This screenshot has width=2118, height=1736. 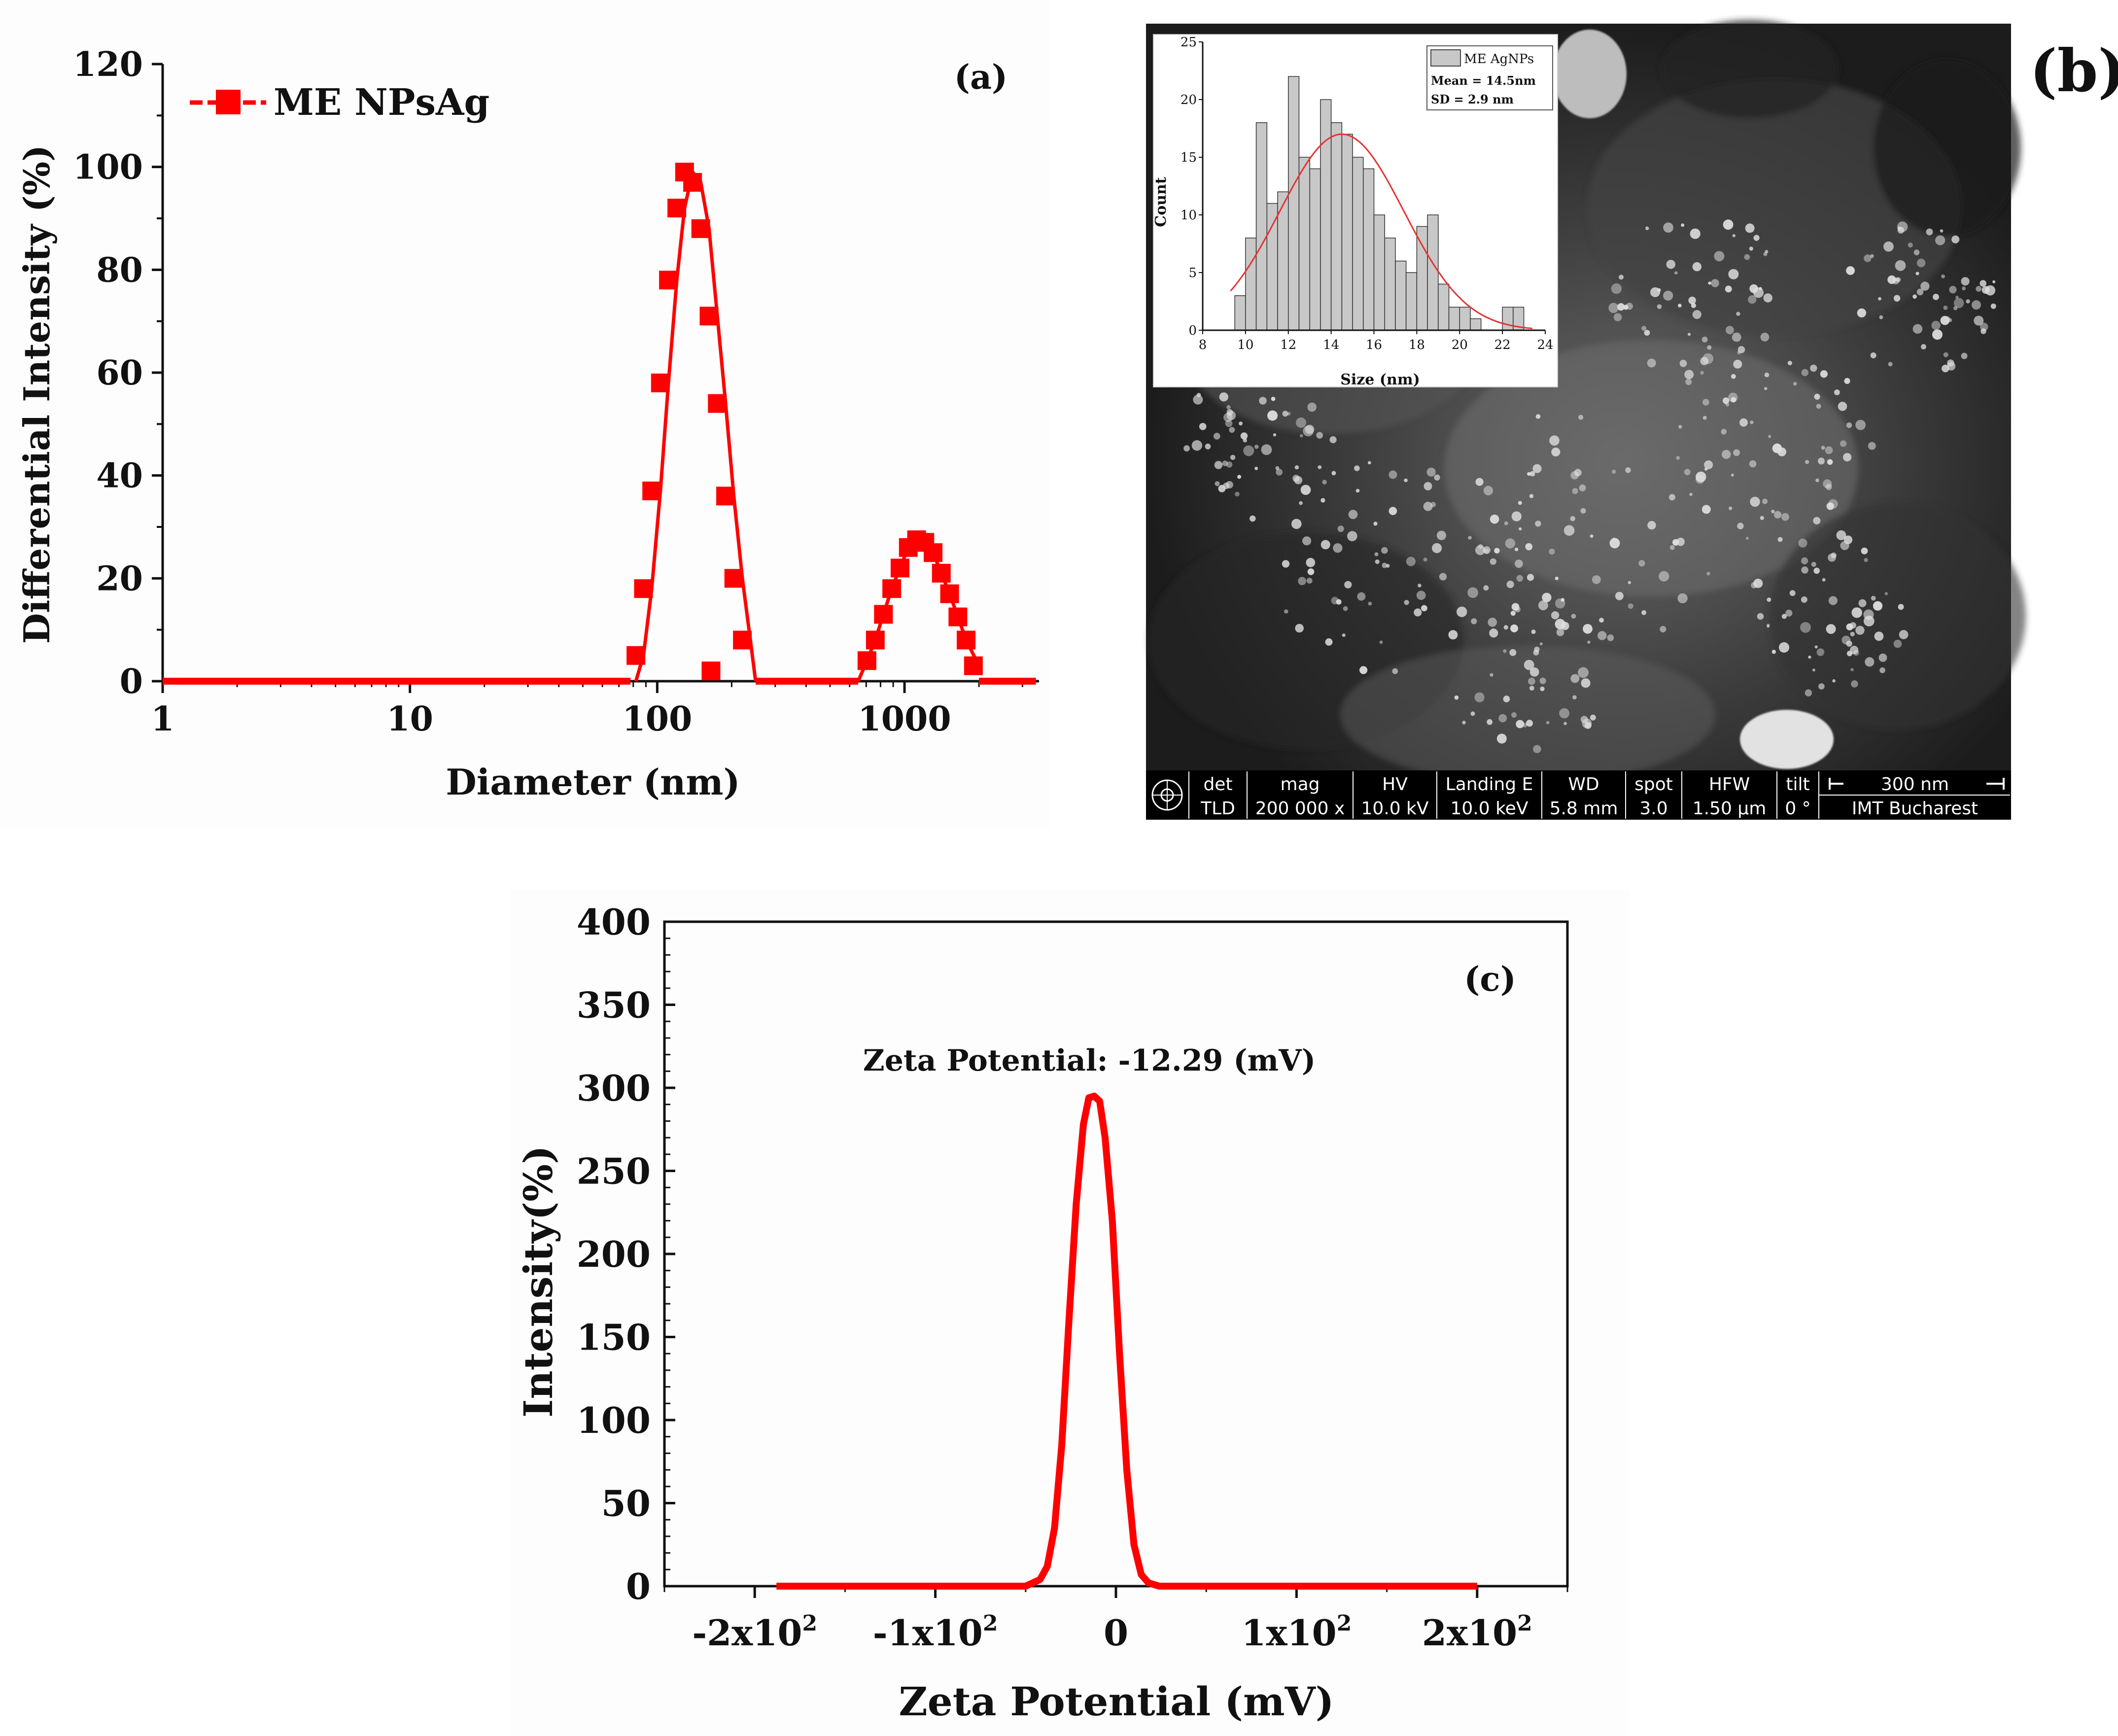 What do you see at coordinates (1729, 785) in the screenshot?
I see `sem-field-label: HFW` at bounding box center [1729, 785].